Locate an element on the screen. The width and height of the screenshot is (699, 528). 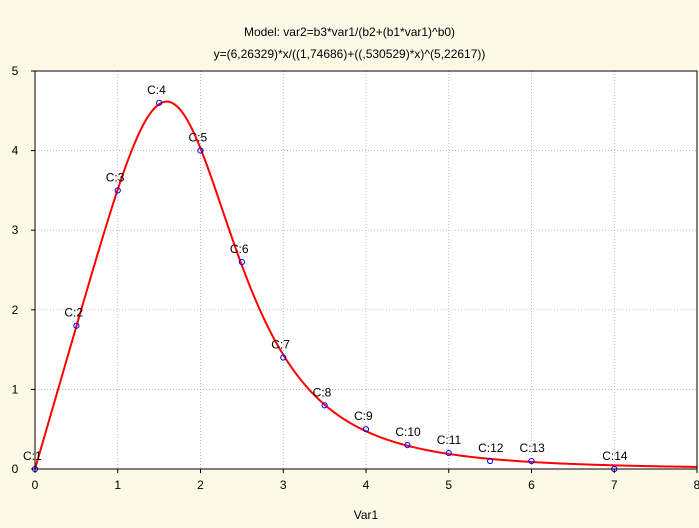
x-tick-label: 8 is located at coordinates (696, 485).